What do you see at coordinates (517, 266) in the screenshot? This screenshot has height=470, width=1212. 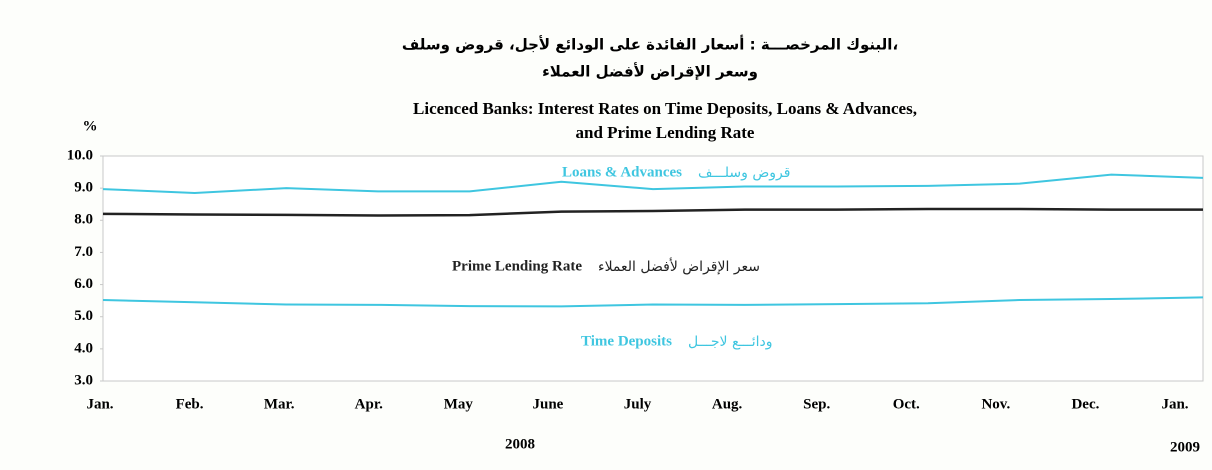 I see `series-label: Prime Lending Rate` at bounding box center [517, 266].